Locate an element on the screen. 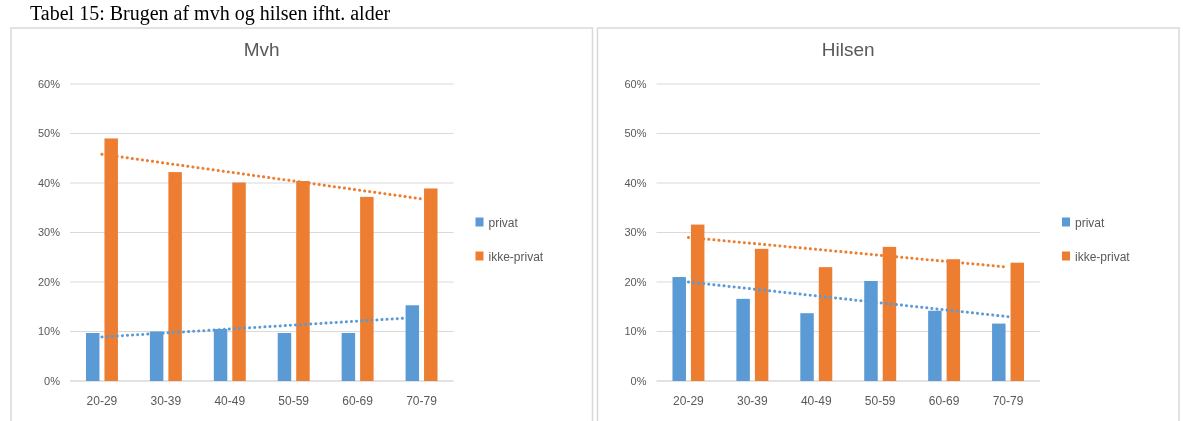 Image resolution: width=1183 pixels, height=421 pixels. chart-title: Mvh is located at coordinates (261, 49).